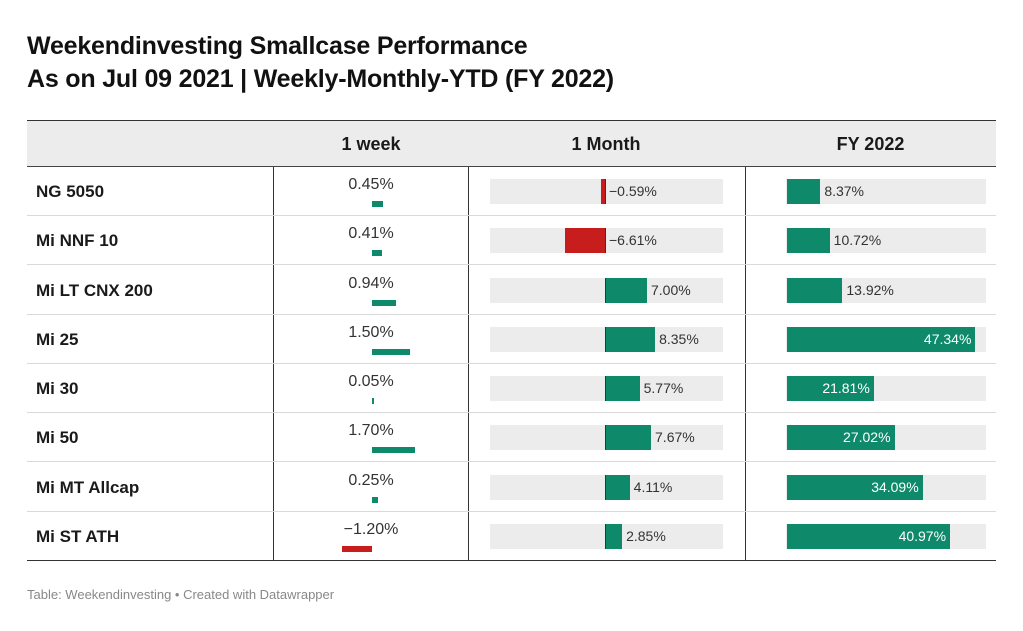 This screenshot has width=1023, height=631. I want to click on fy-value-label: 40.97%, so click(922, 535).